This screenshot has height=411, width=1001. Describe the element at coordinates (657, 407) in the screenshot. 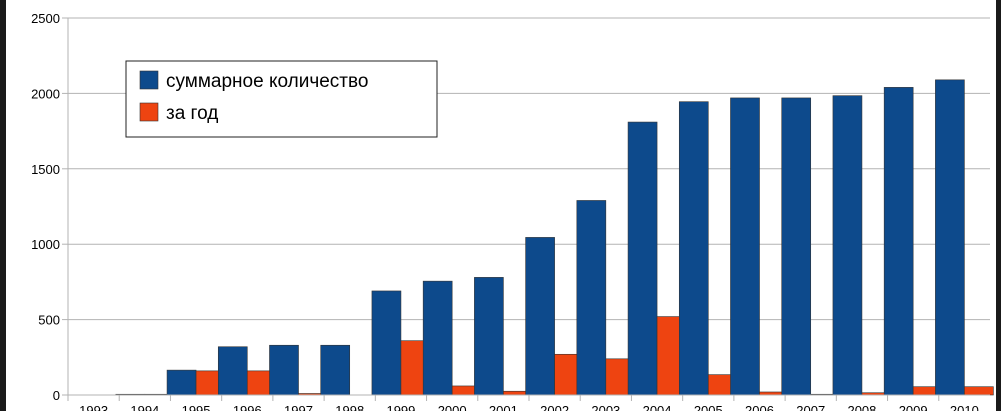

I see `x-tick-label: 2004` at that location.